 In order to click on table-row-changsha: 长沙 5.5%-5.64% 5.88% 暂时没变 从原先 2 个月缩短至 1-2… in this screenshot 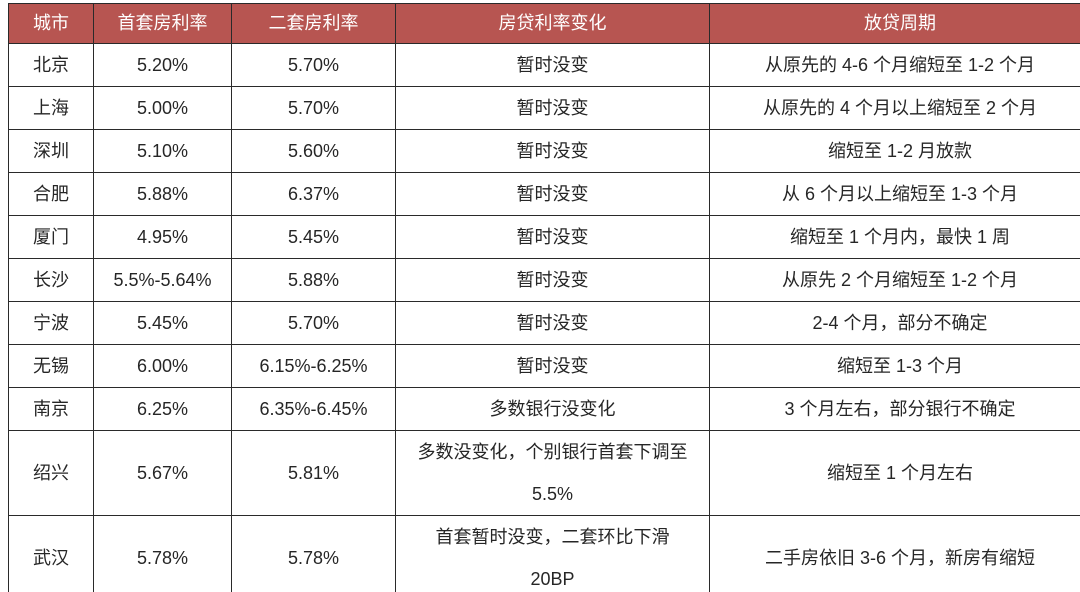, I will do `click(544, 280)`.